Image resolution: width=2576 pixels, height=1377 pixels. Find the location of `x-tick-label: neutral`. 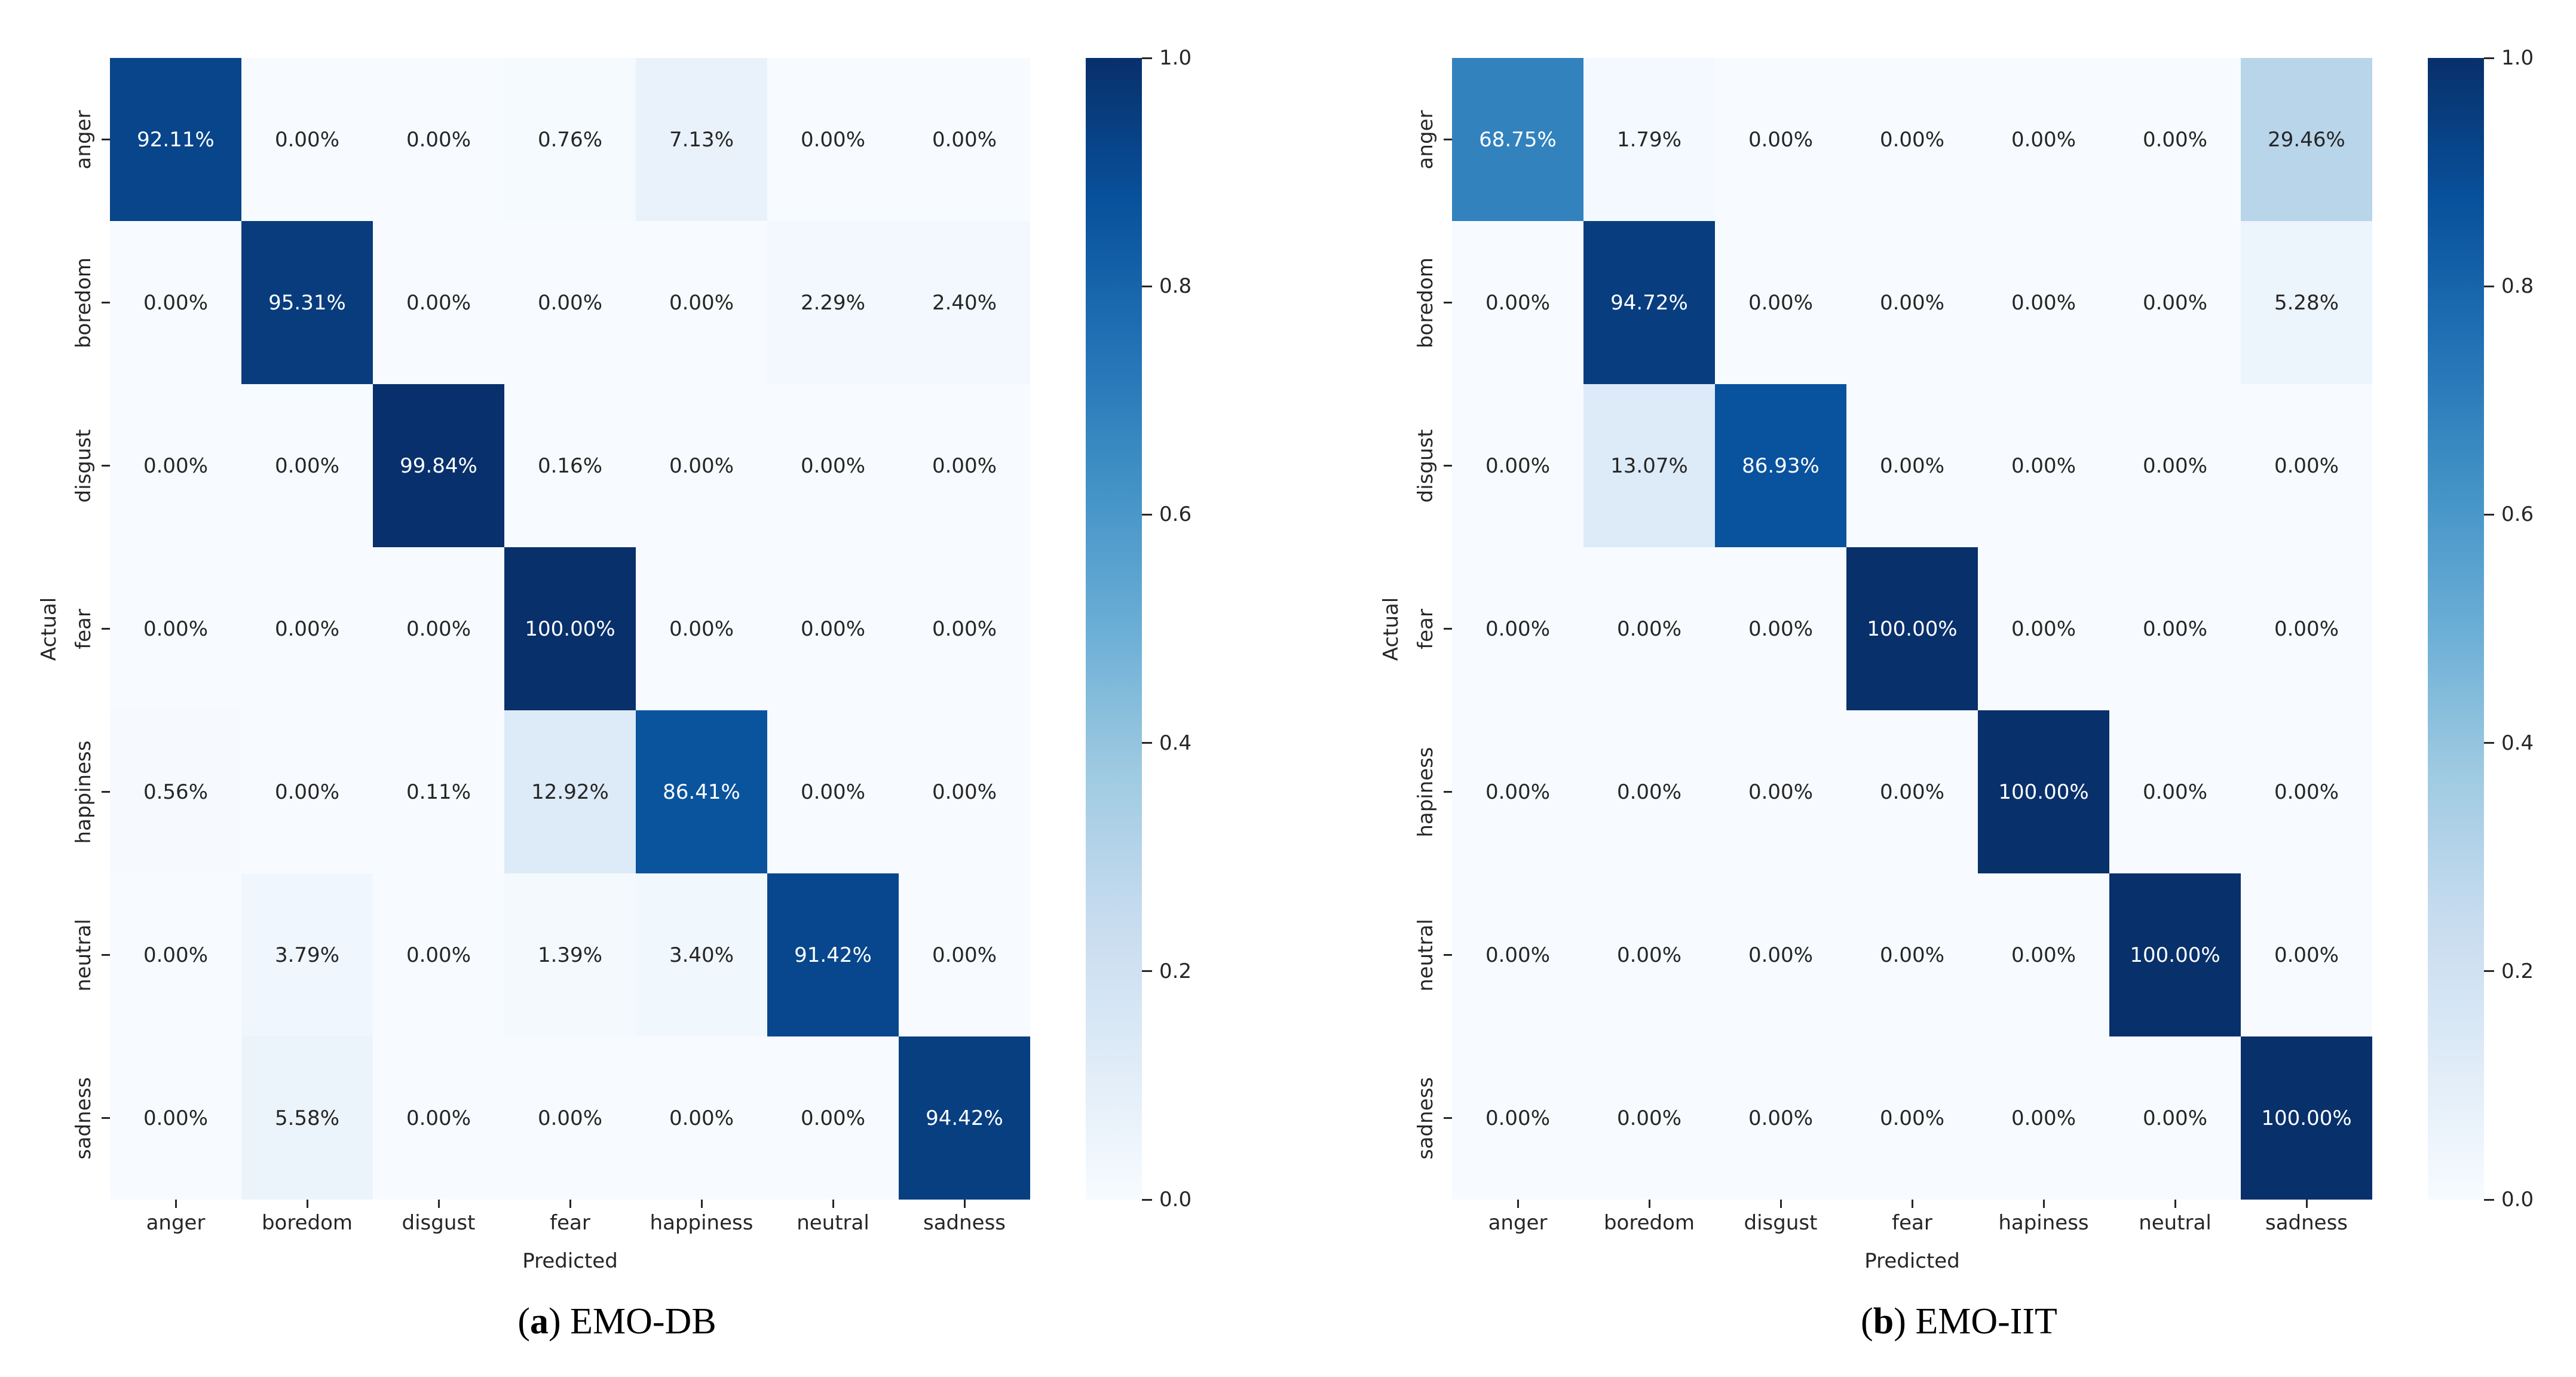

x-tick-label: neutral is located at coordinates (2175, 1223).